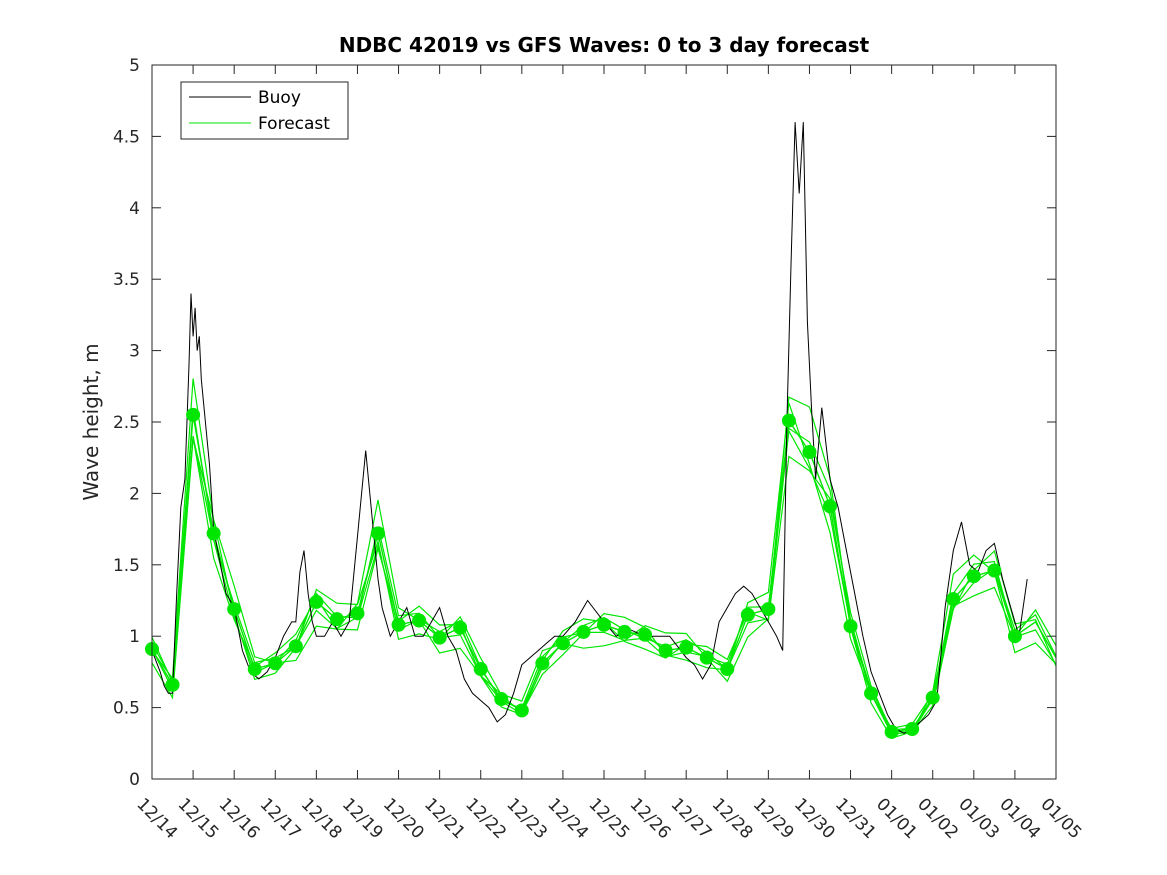  What do you see at coordinates (134, 209) in the screenshot?
I see `y-tick-label: 4` at bounding box center [134, 209].